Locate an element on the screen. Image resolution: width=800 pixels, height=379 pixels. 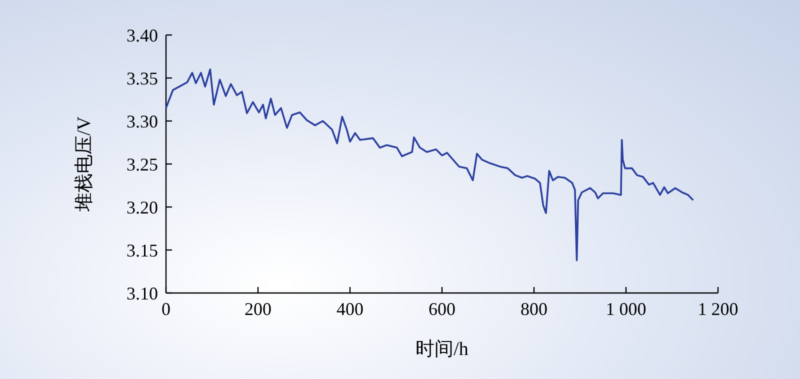
x-axis-title: 时间/h is located at coordinates (442, 349).